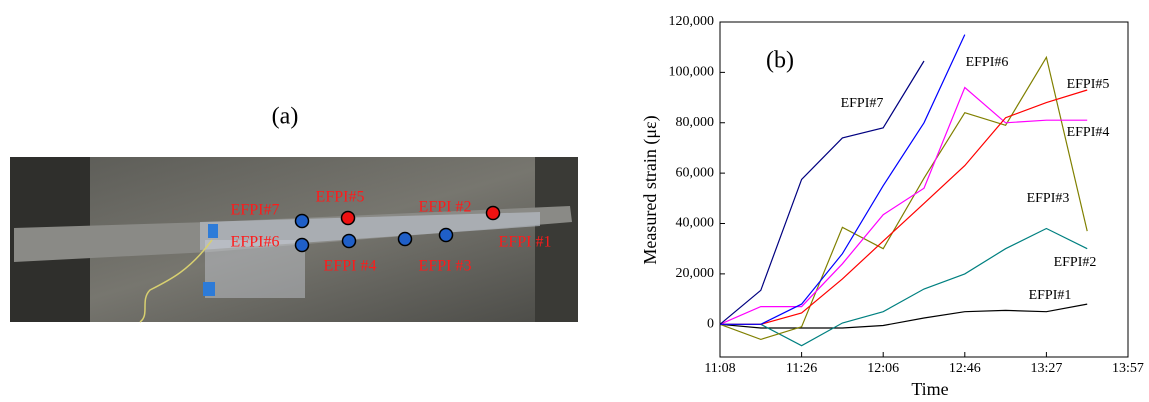 The height and width of the screenshot is (402, 1149). I want to click on series-label: EFPI#3, so click(1048, 198).